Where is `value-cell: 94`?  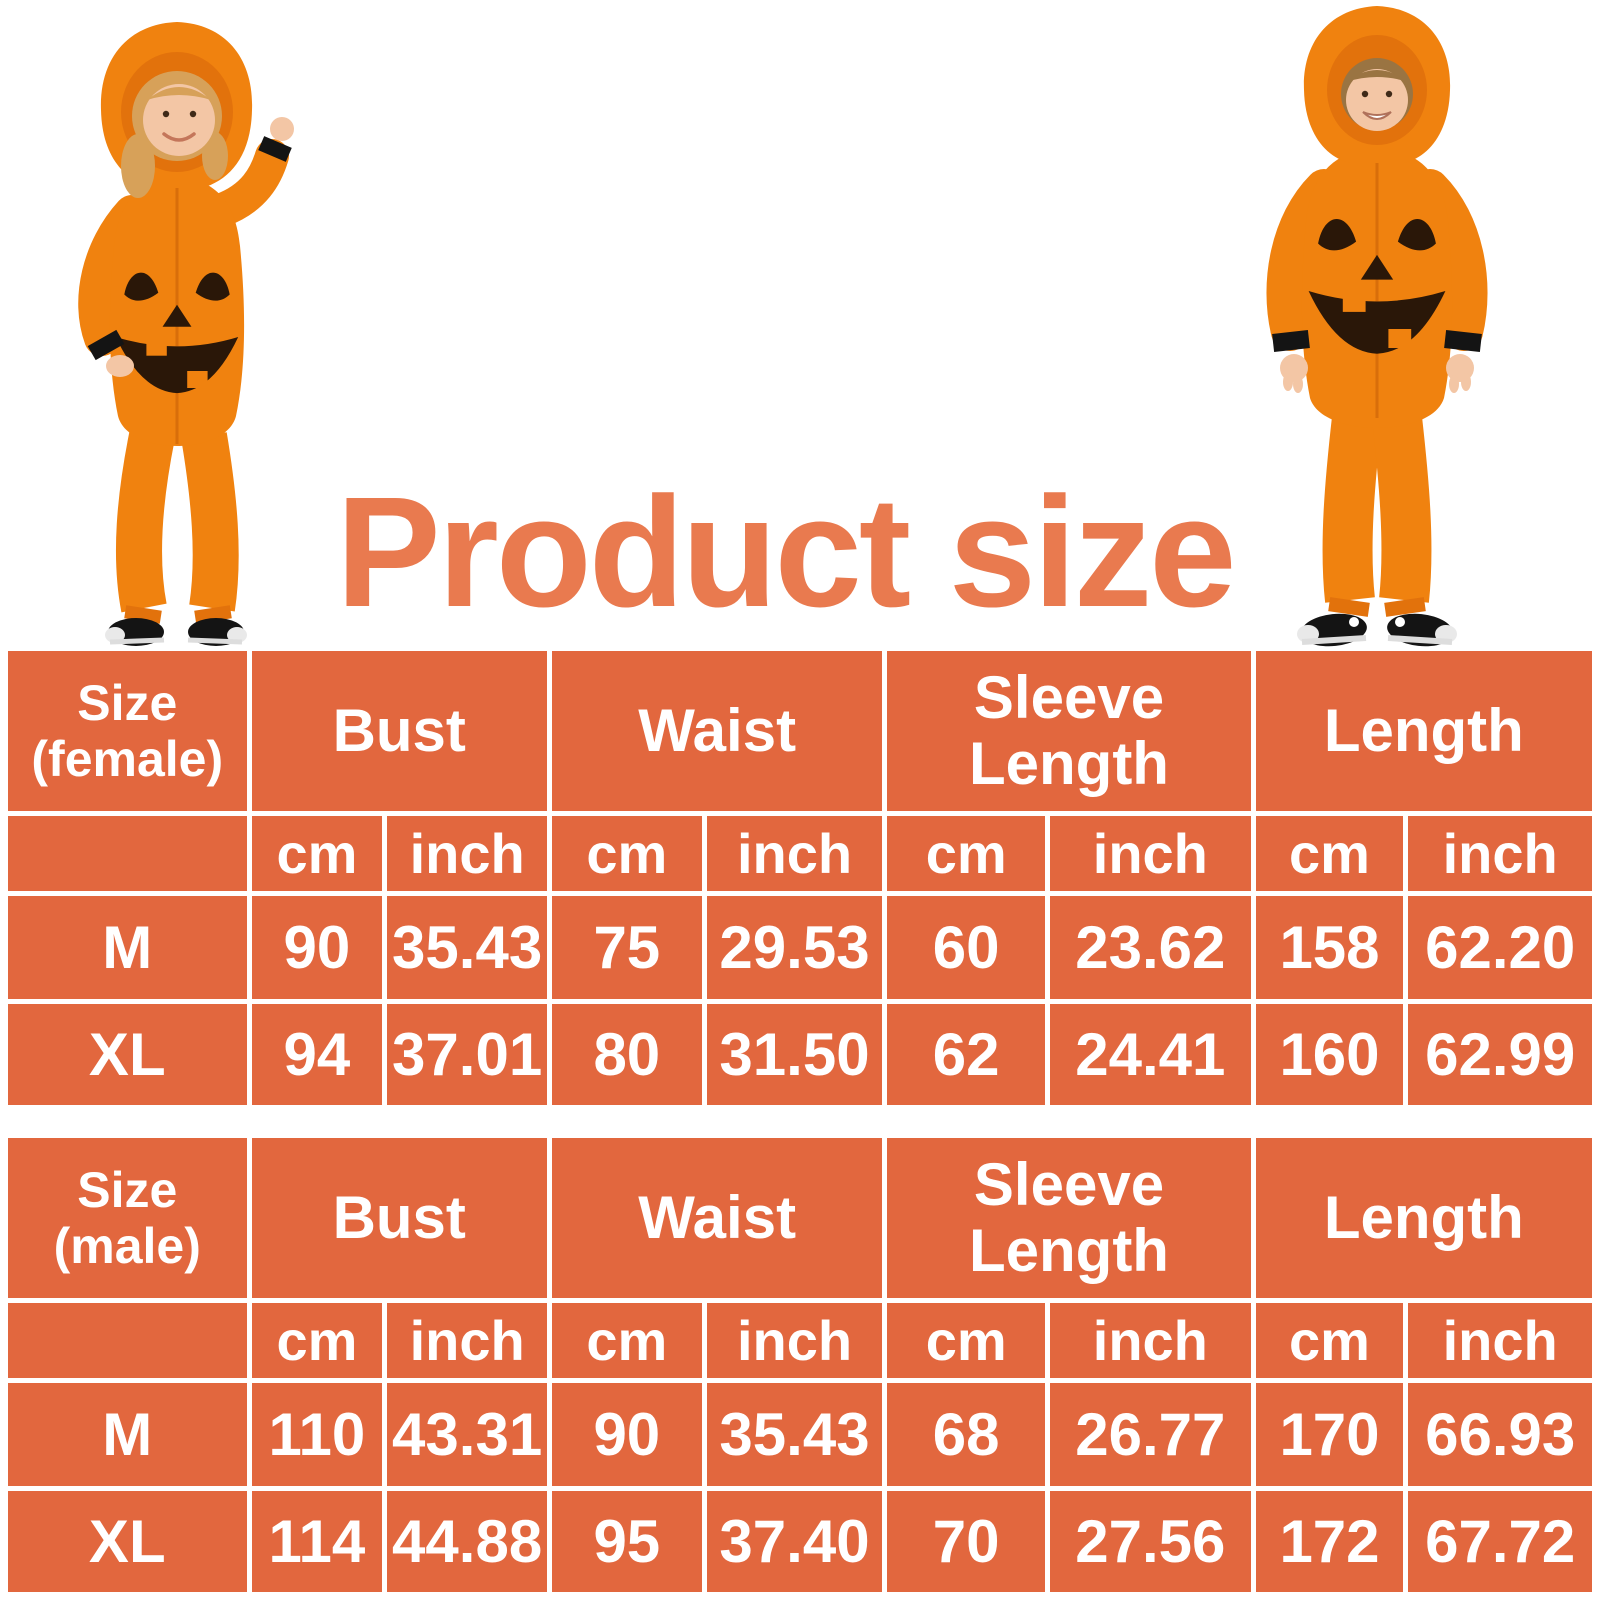 value-cell: 94 is located at coordinates (317, 1054).